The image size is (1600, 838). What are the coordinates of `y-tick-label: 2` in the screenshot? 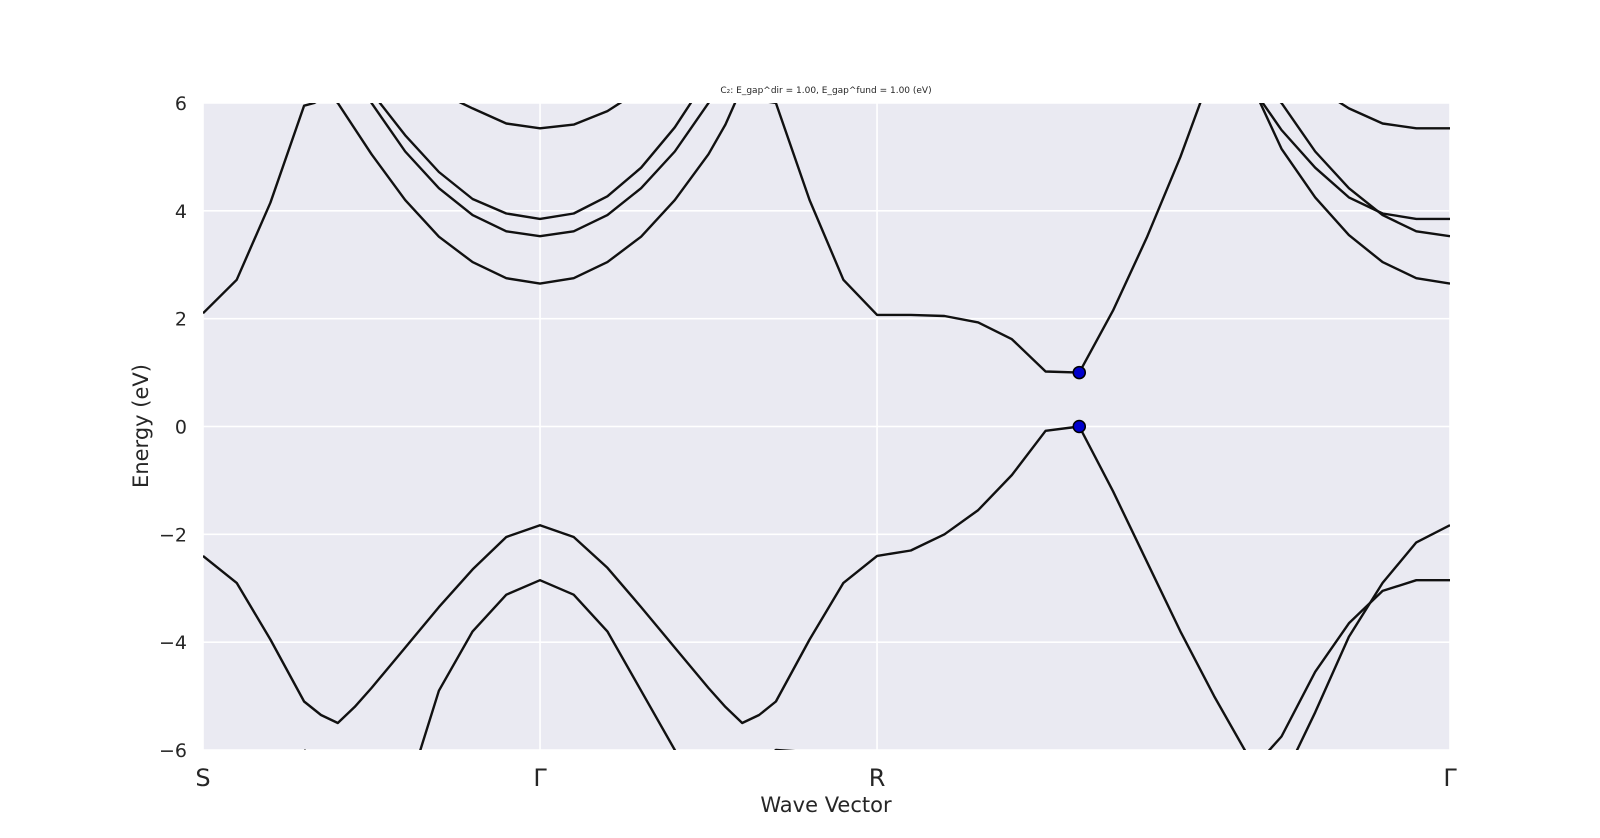 It's located at (181, 320).